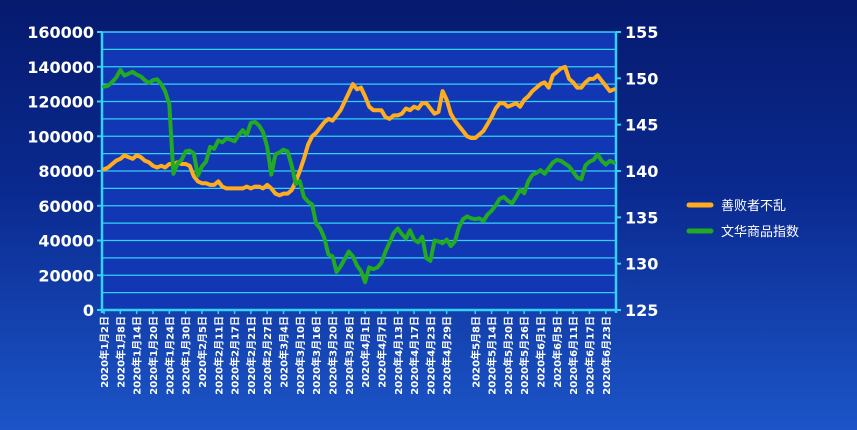 The width and height of the screenshot is (857, 430). Describe the element at coordinates (447, 355) in the screenshot. I see `x-tick-label: 2020年4月29日` at that location.